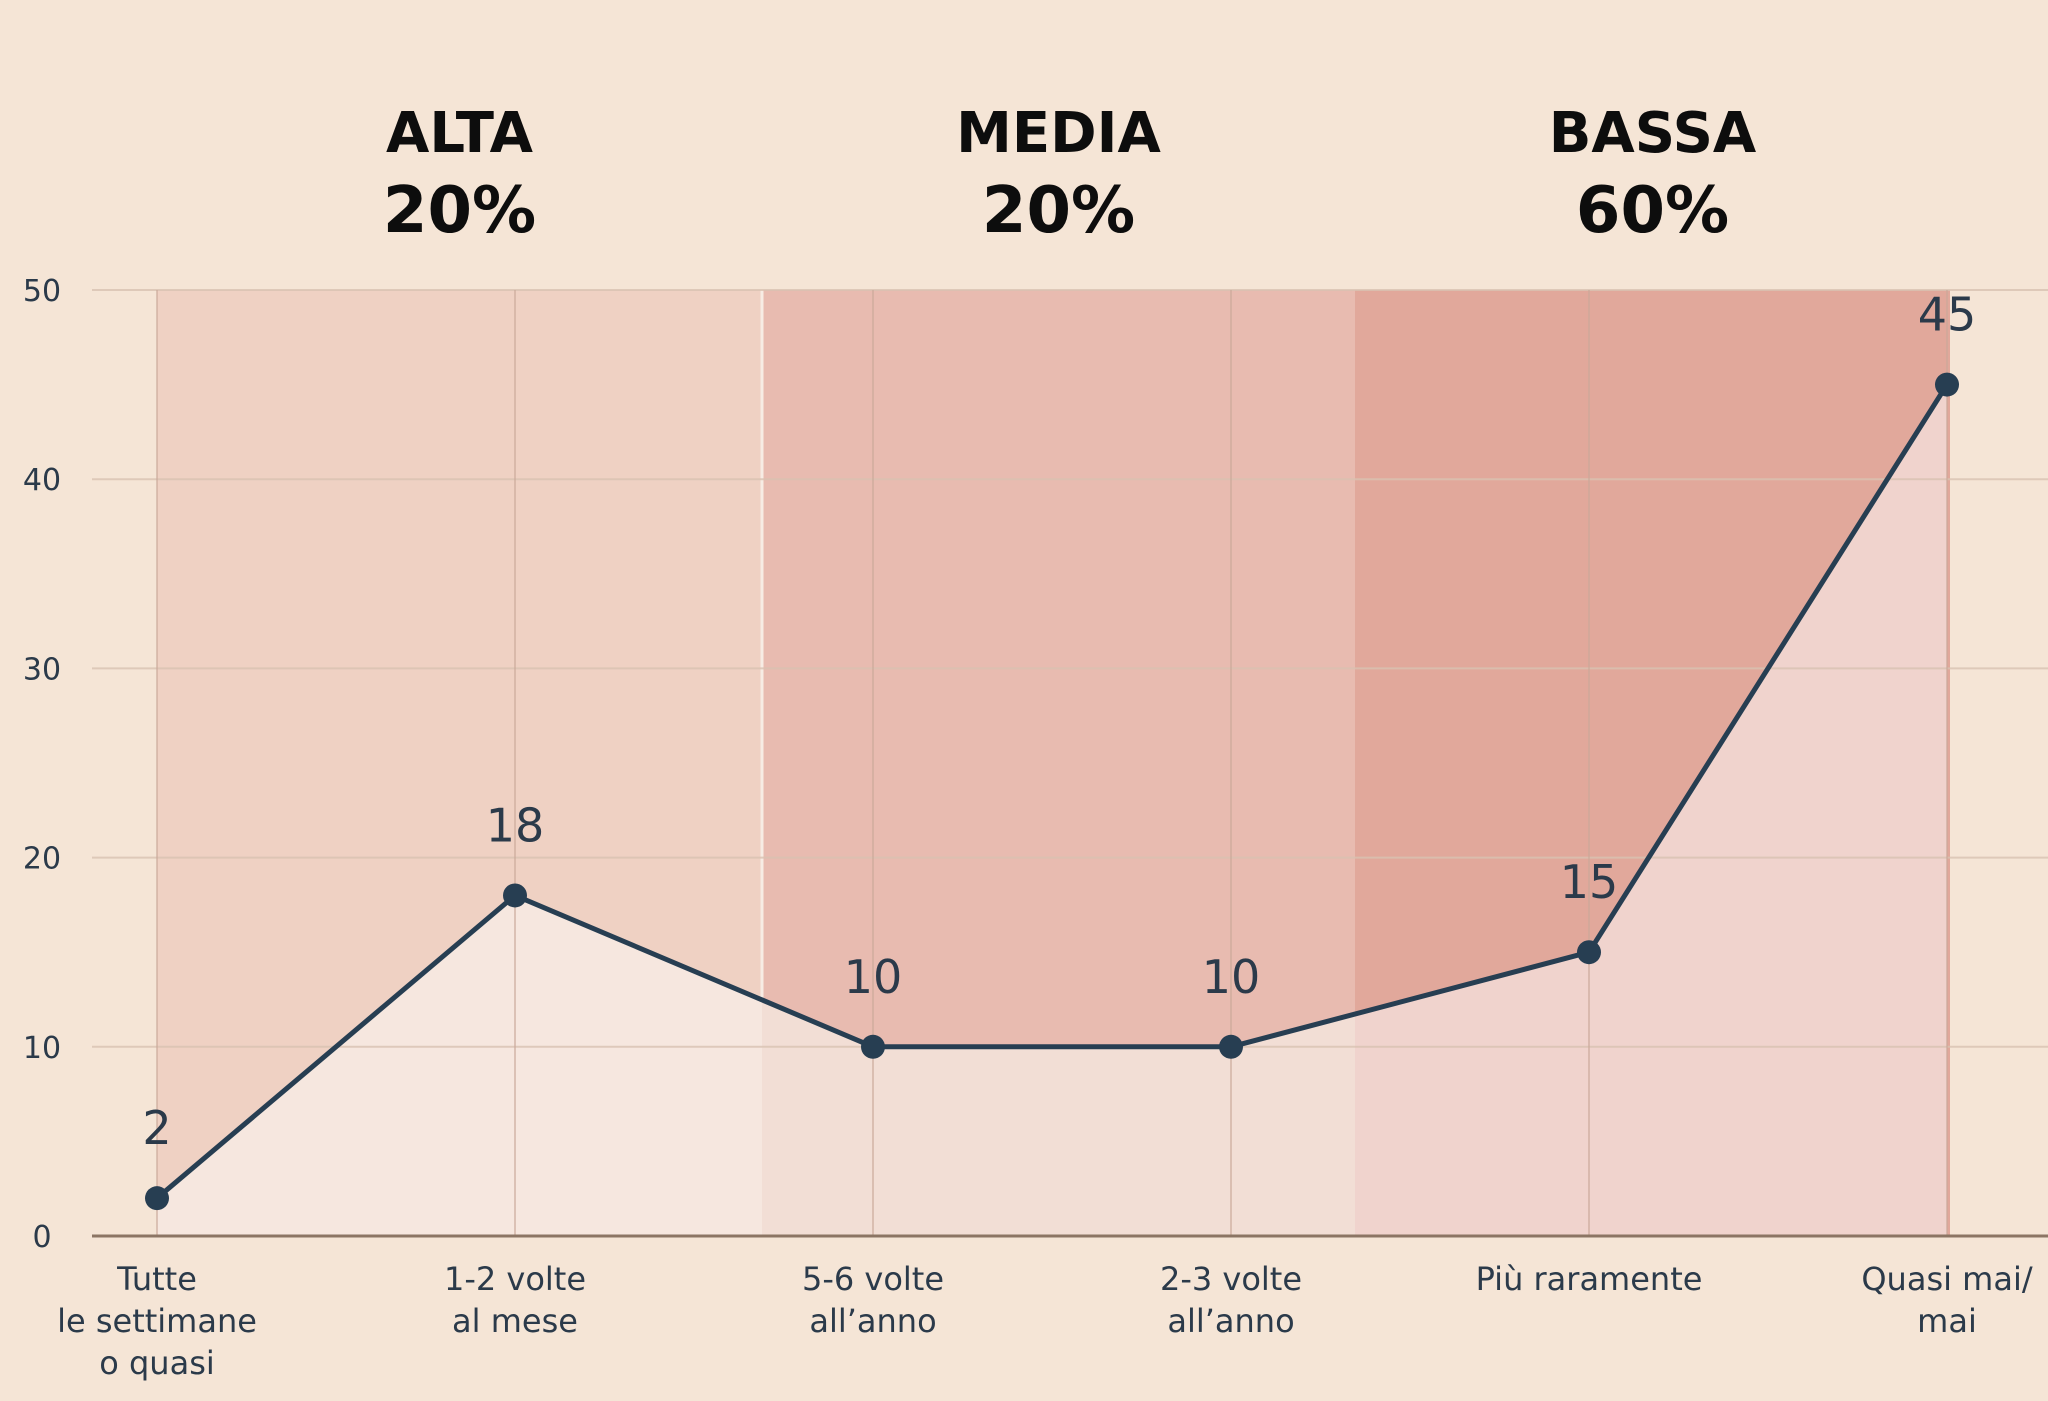 The image size is (2048, 1401). What do you see at coordinates (460, 133) in the screenshot?
I see `band-title-alta: ALTA` at bounding box center [460, 133].